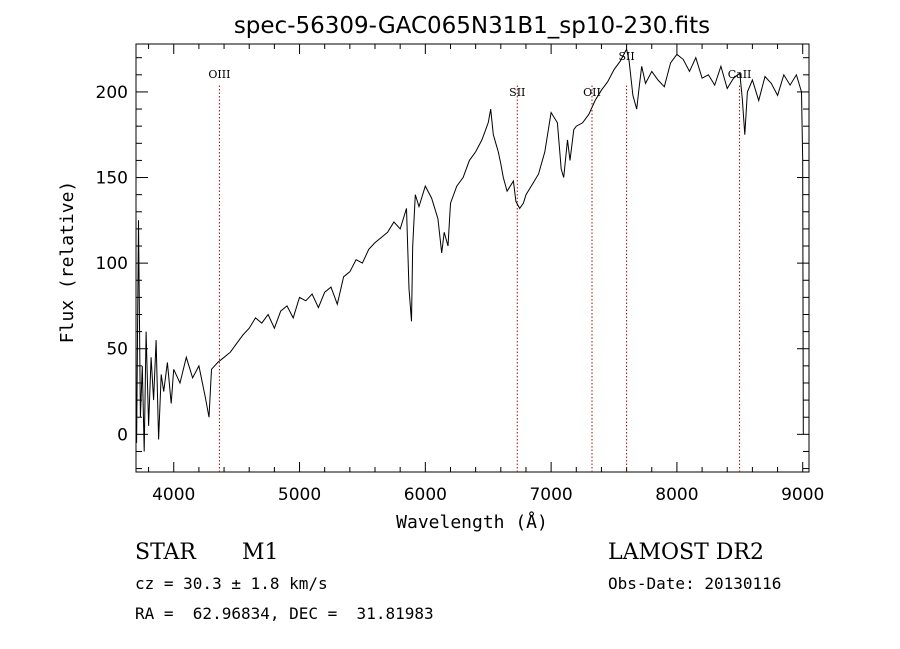  I want to click on y-axis-label: Flux (relative), so click(67, 262).